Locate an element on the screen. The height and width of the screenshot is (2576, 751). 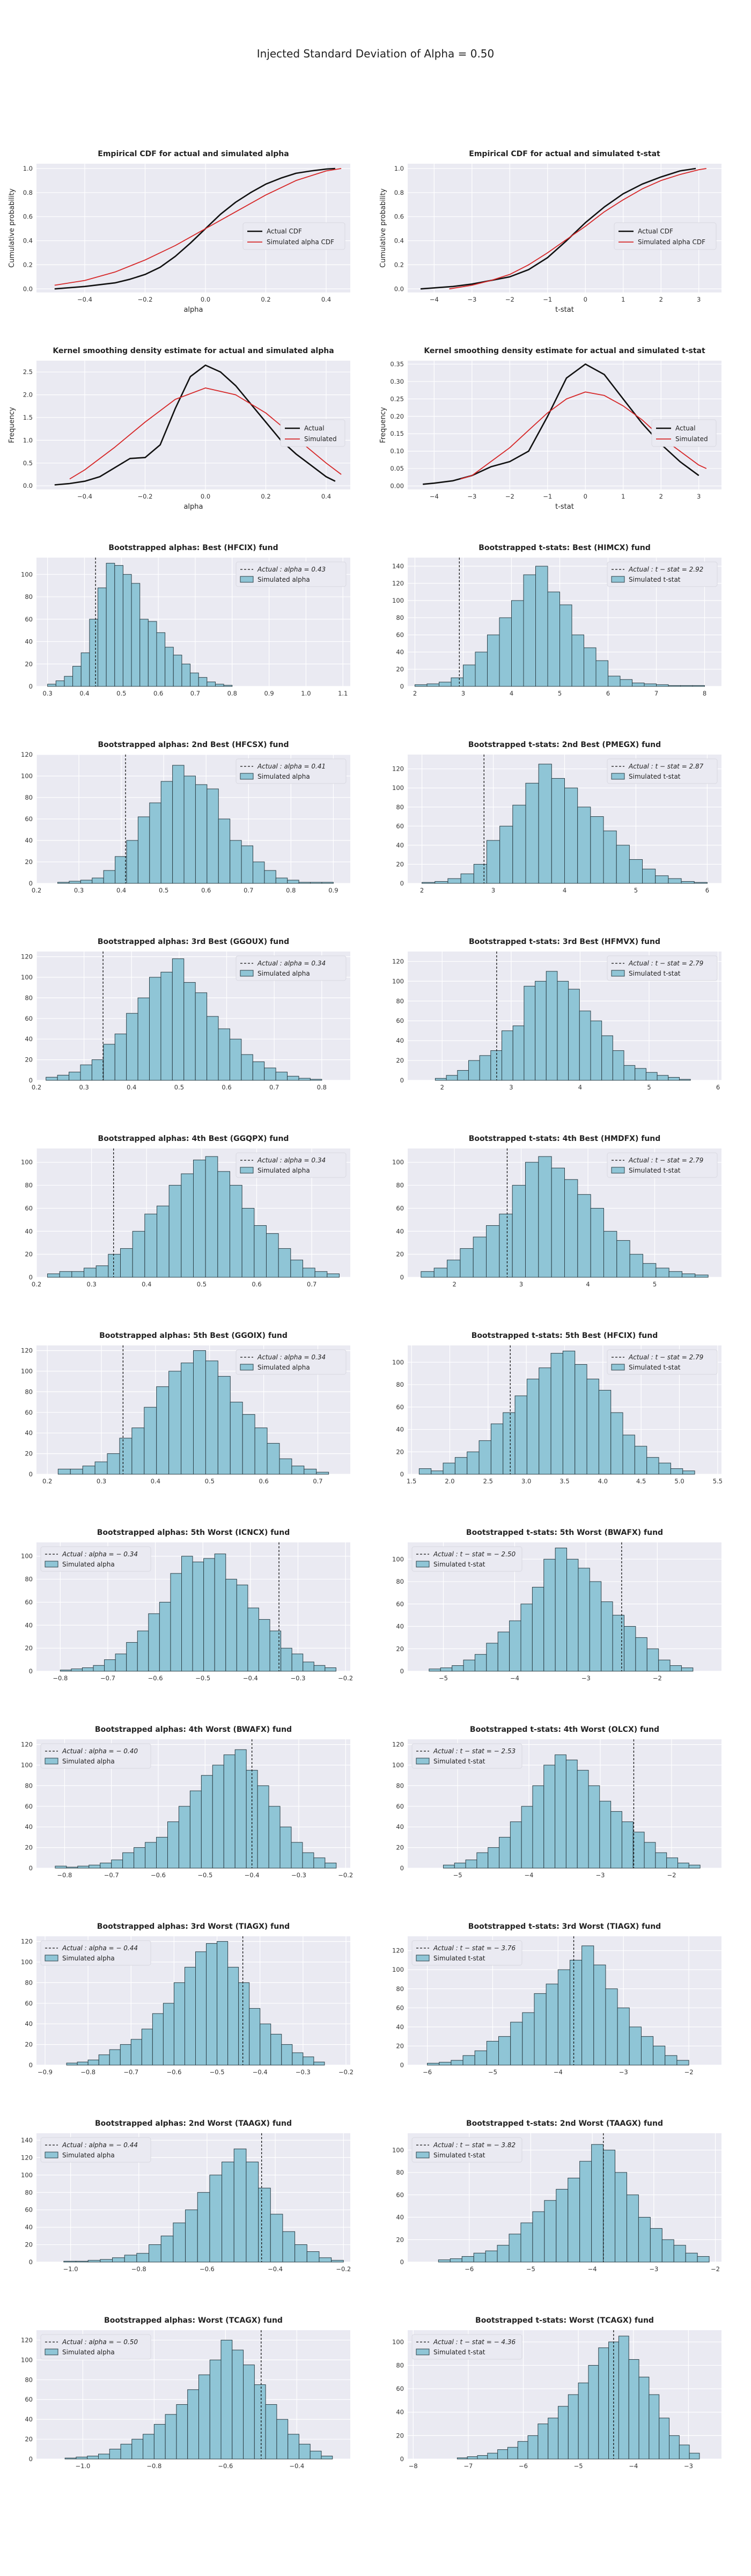
y-tick-label: 2.0 is located at coordinates (28, 395).